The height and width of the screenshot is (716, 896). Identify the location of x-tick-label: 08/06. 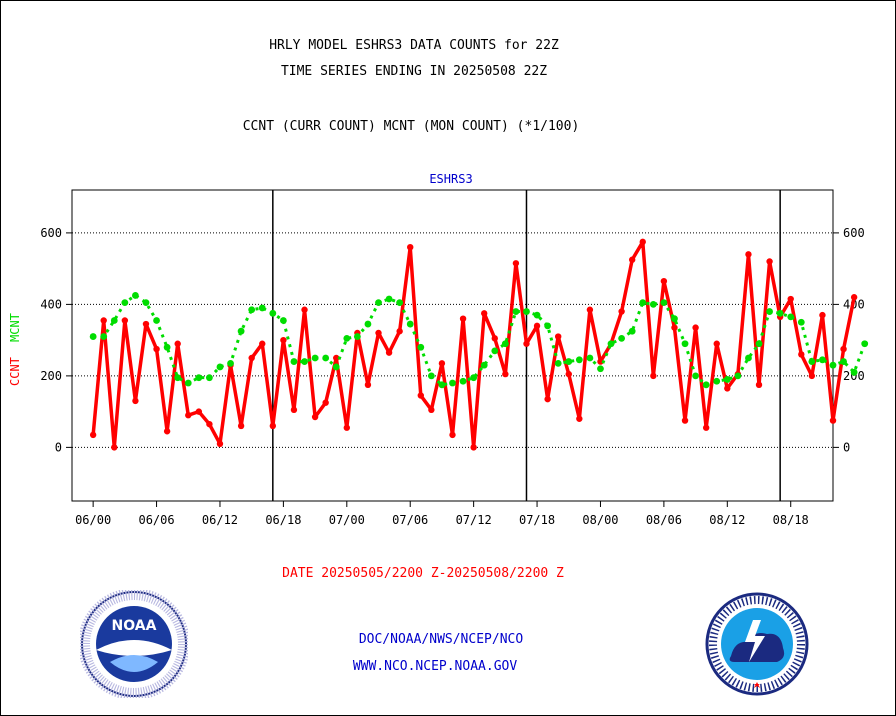
(664, 520).